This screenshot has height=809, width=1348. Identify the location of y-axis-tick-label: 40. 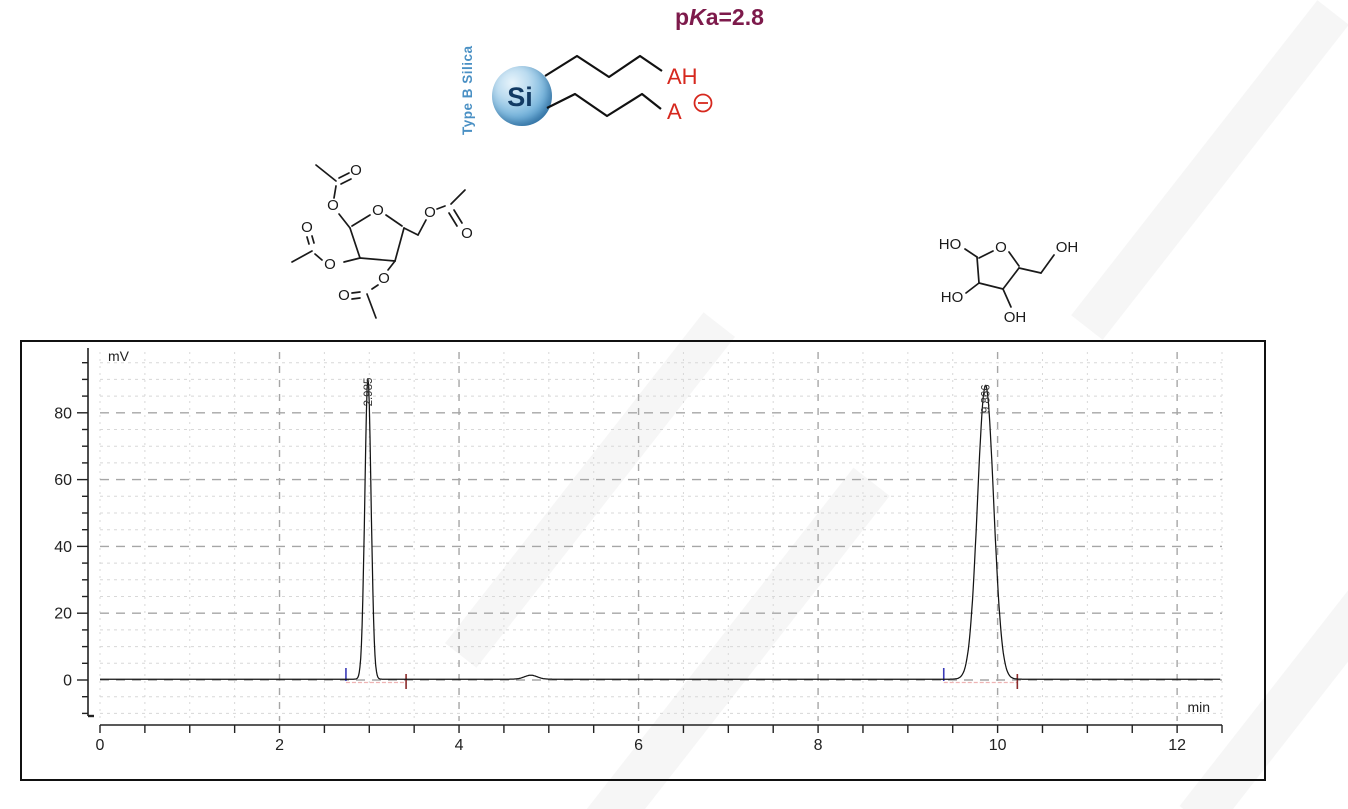
(63, 547).